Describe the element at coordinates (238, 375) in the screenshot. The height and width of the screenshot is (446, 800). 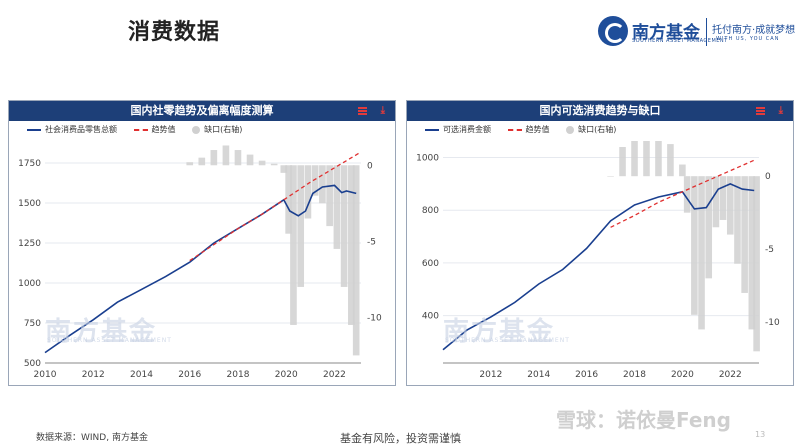
I see `x-tick-label: 2018` at that location.